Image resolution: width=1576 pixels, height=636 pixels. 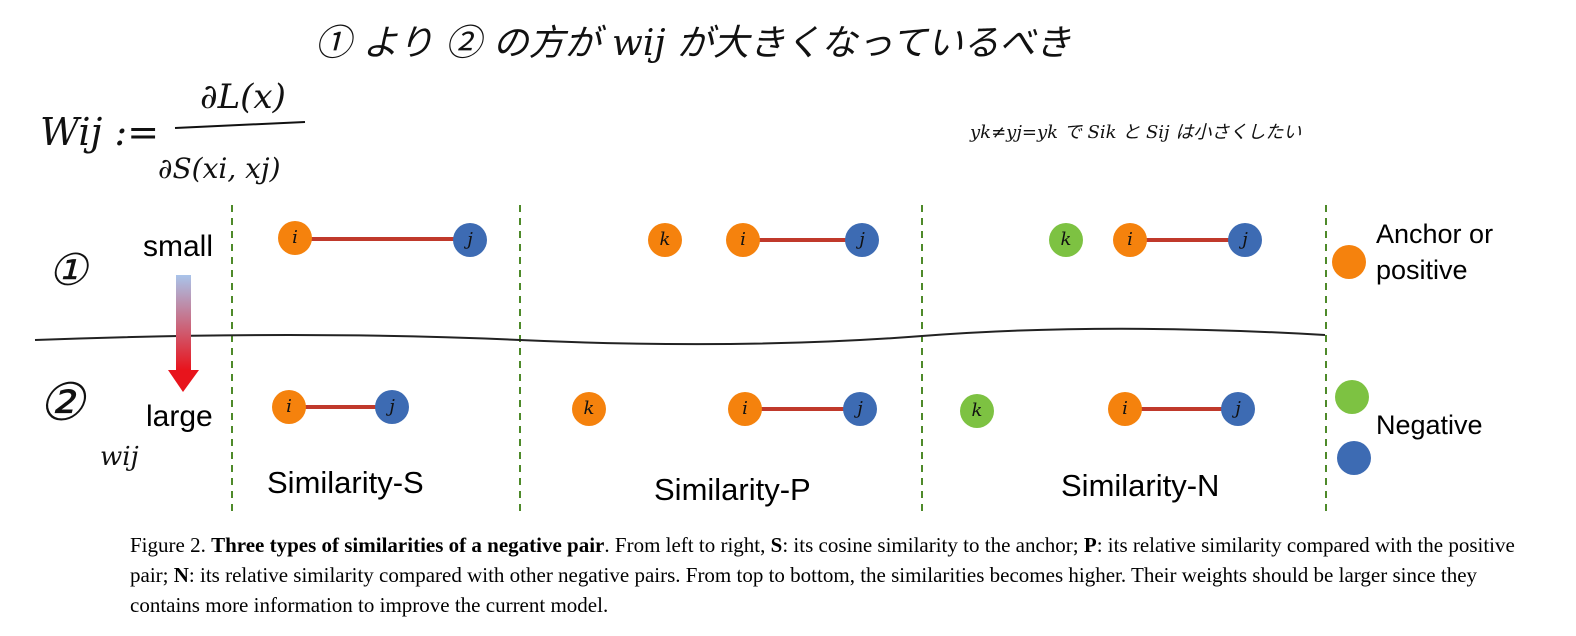 I want to click on wij-note: wij, so click(x=119, y=457).